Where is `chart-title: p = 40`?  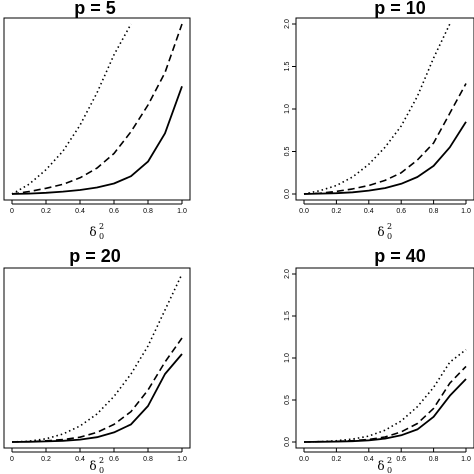
chart-title: p = 40 is located at coordinates (400, 256).